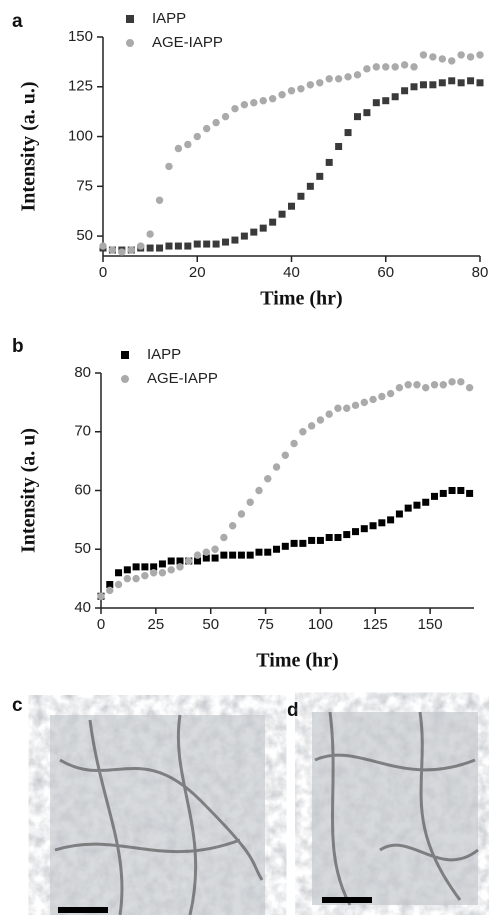 This screenshot has width=489, height=920. I want to click on y-tick-label: 50, so click(84, 235).